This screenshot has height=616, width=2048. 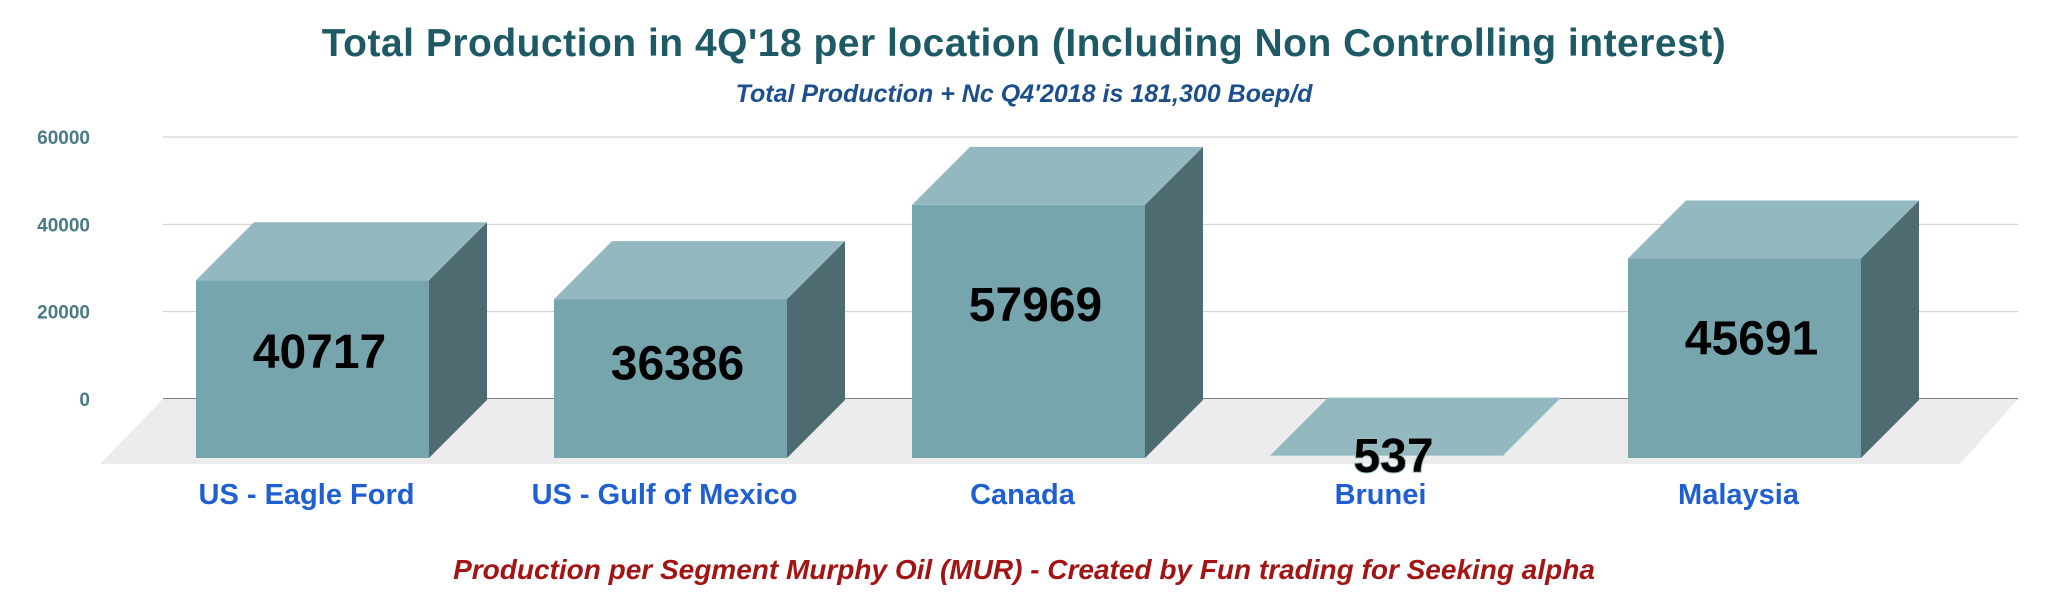 I want to click on data-label: 537, so click(x=1393, y=456).